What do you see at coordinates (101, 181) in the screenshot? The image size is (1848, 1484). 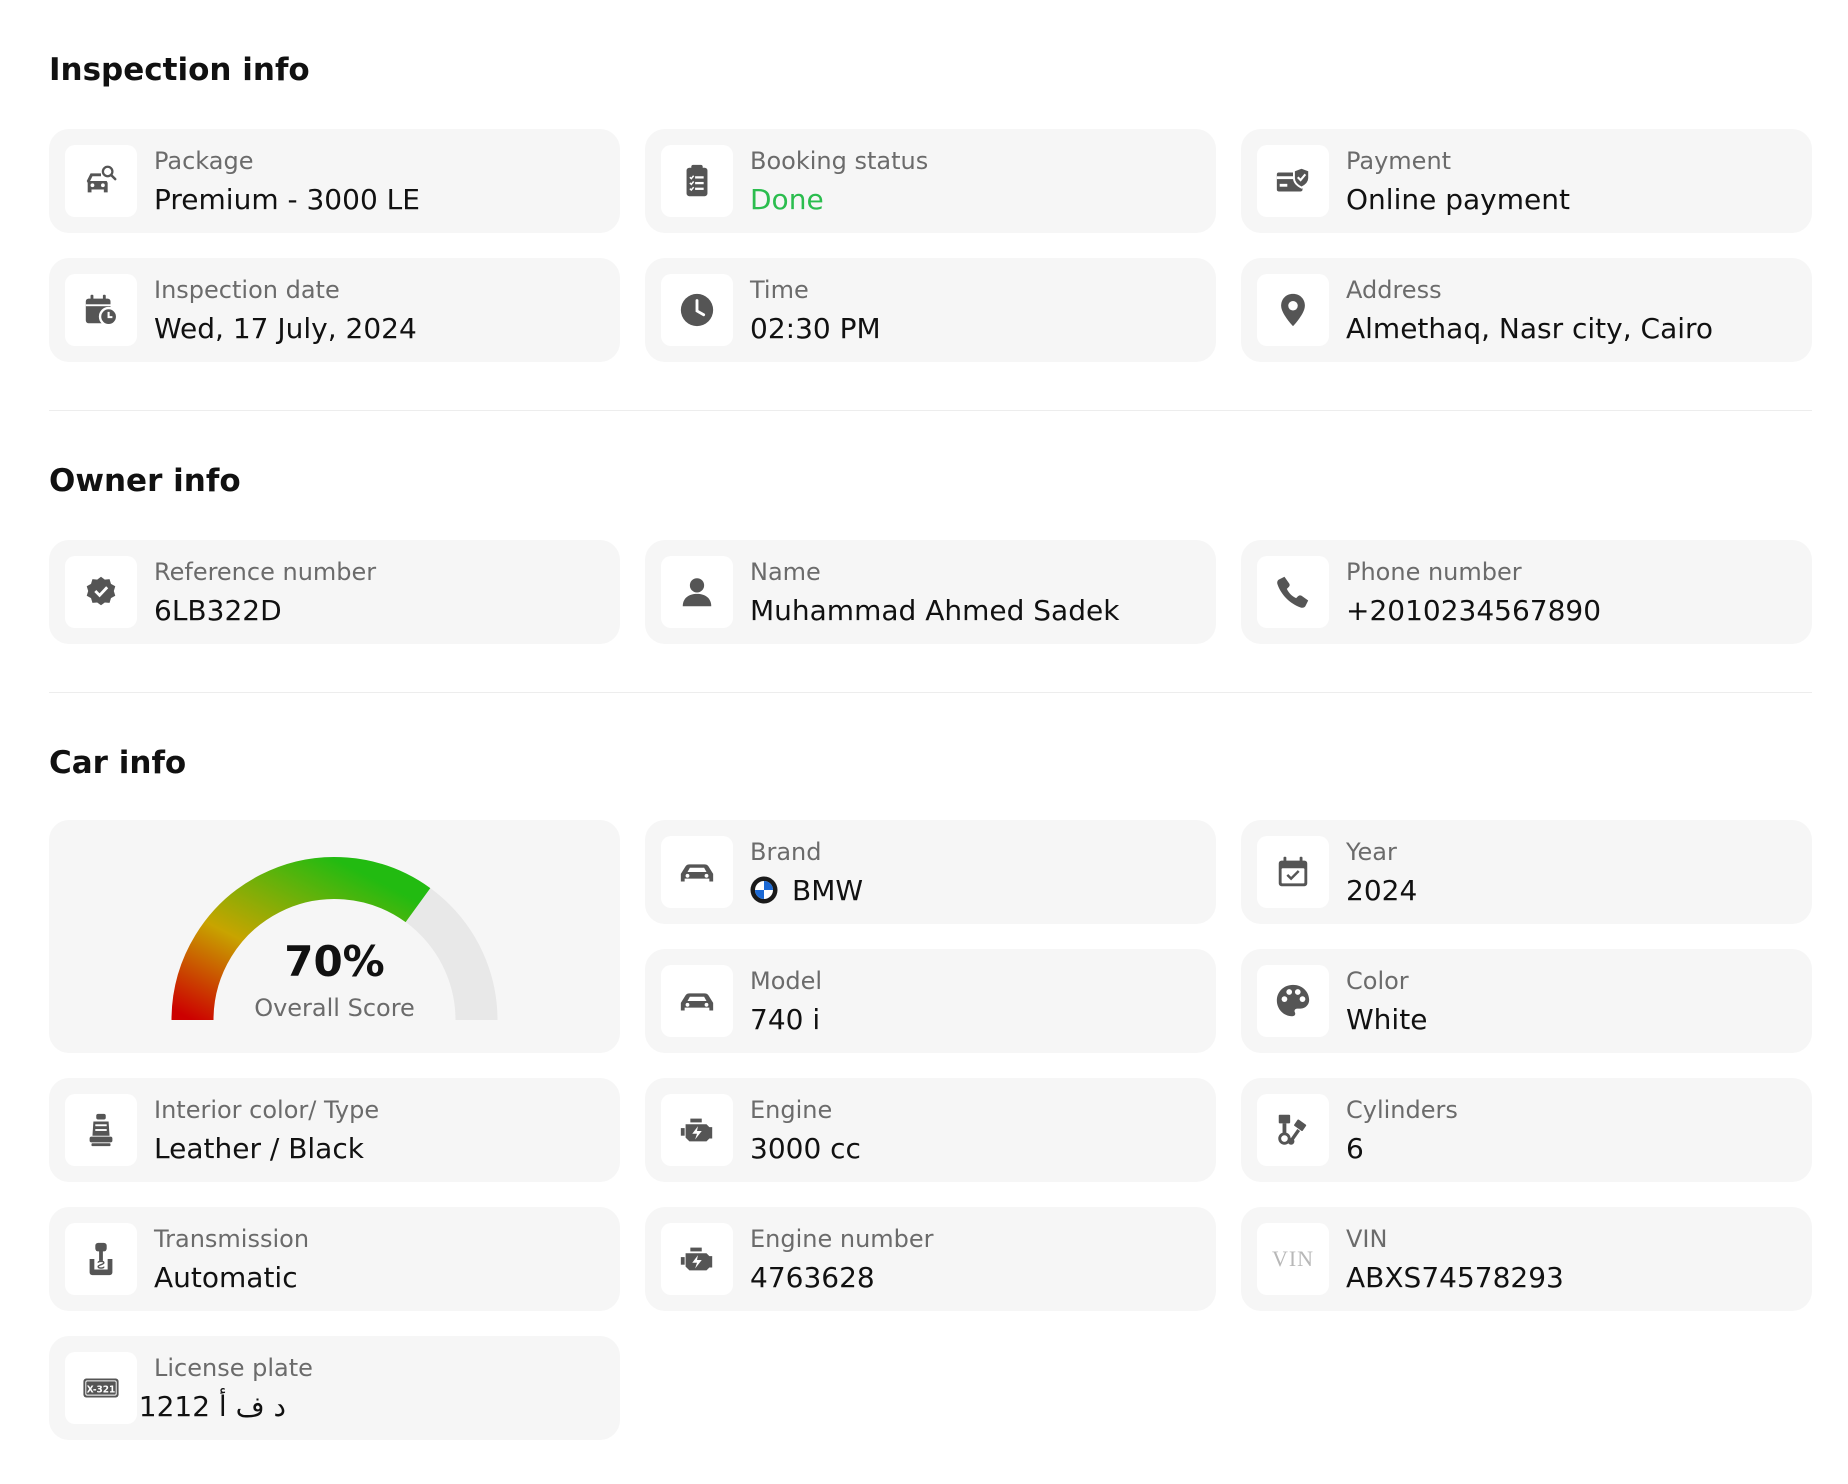 I see `car-search-icon` at bounding box center [101, 181].